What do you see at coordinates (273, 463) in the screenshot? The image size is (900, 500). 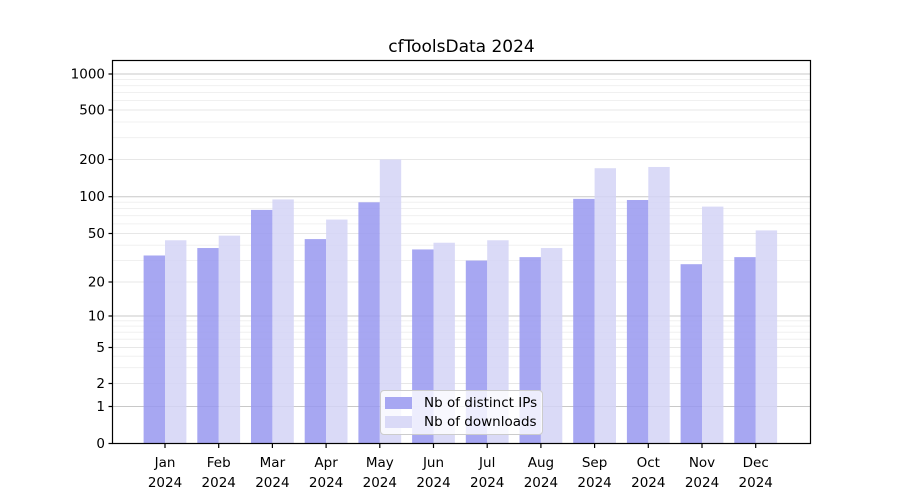 I see `x-tick-label-month: Mar` at bounding box center [273, 463].